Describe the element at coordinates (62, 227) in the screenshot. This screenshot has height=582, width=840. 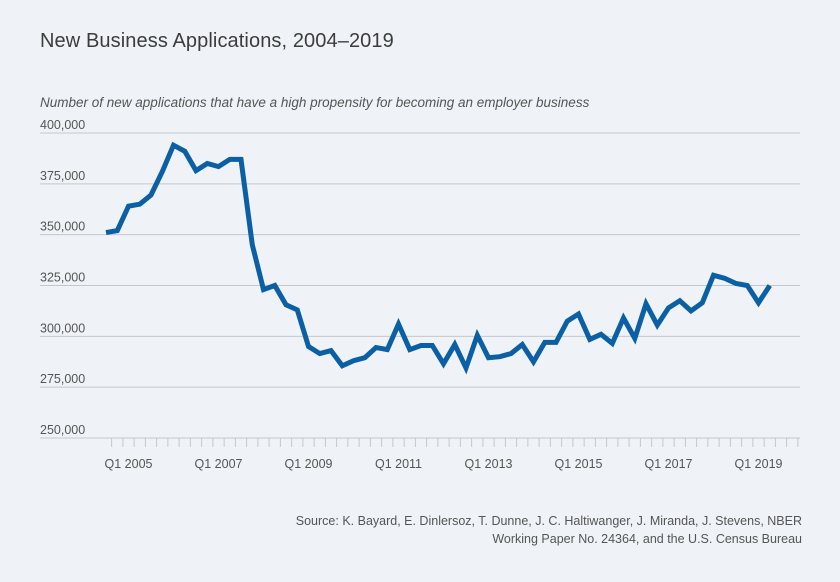
I see `y-tick-label: 350,000` at that location.